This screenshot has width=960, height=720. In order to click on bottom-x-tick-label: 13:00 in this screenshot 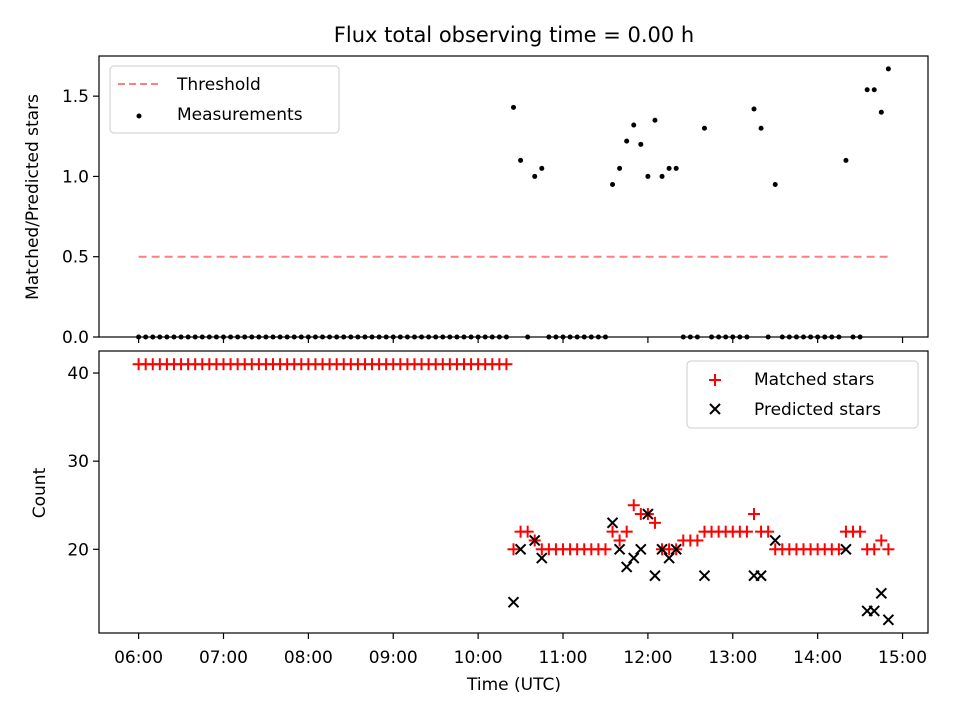, I will do `click(732, 658)`.